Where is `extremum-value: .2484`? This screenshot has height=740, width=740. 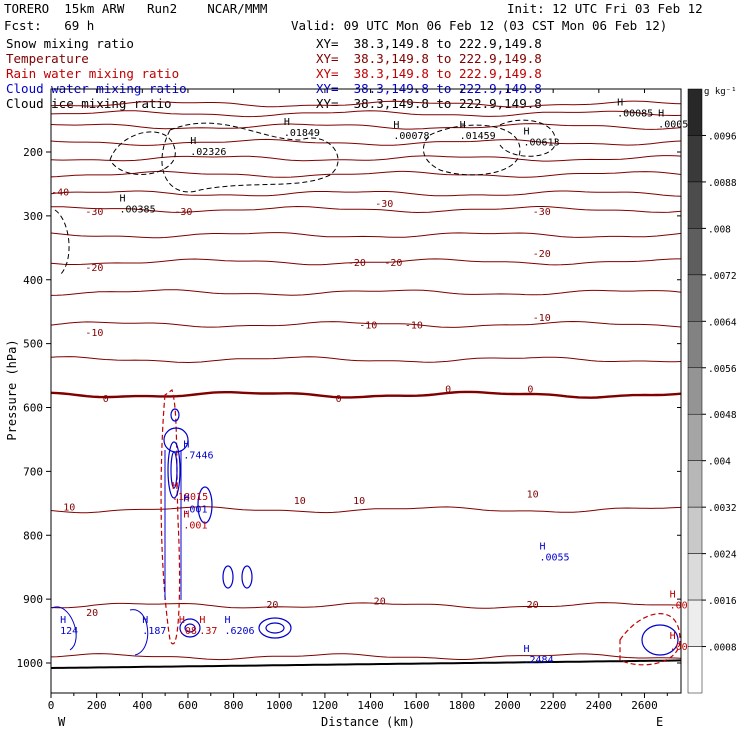
extremum-value: .2484 is located at coordinates (539, 660).